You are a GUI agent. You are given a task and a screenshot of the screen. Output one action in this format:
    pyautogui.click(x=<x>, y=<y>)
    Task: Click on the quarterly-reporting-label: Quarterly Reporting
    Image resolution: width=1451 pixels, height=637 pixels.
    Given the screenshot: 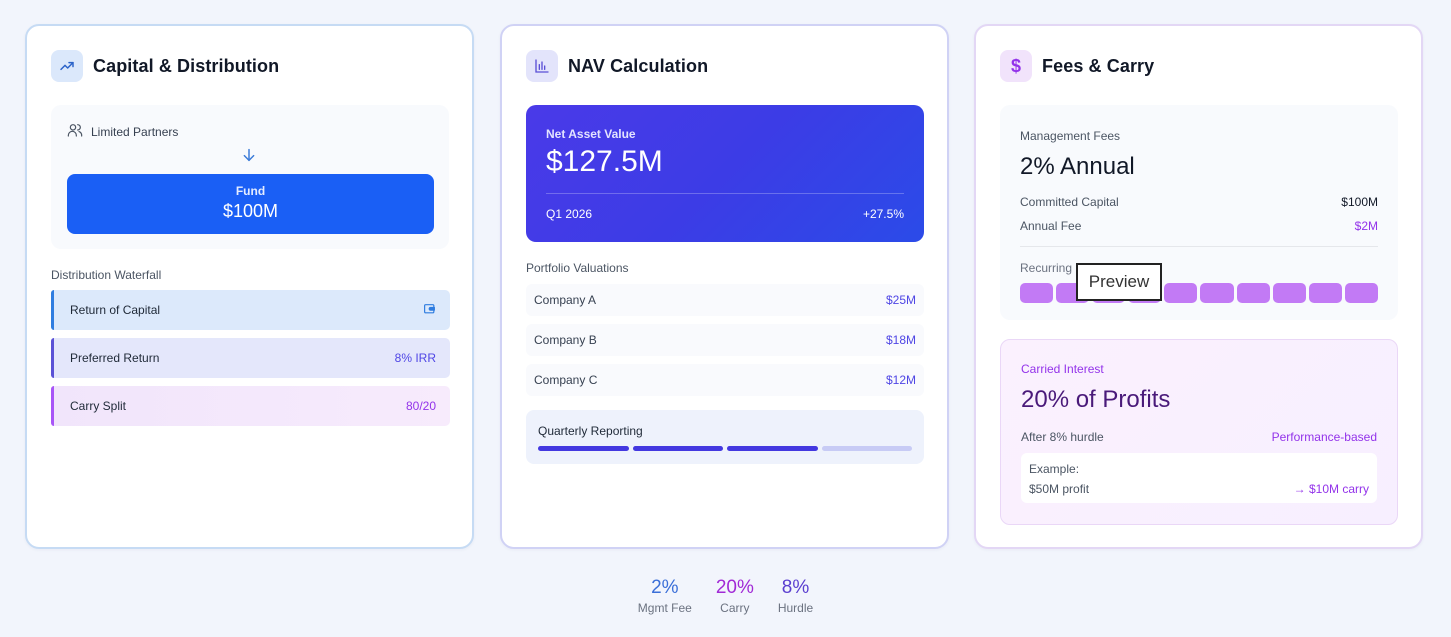 What is the action you would take?
    pyautogui.click(x=590, y=431)
    